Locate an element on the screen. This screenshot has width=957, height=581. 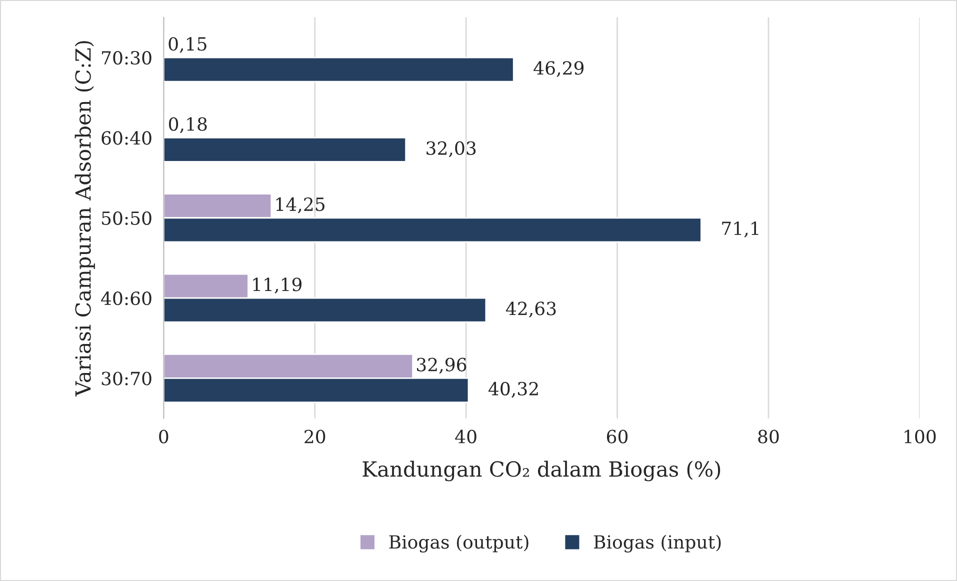
legend-label: Biogas (input) is located at coordinates (657, 543).